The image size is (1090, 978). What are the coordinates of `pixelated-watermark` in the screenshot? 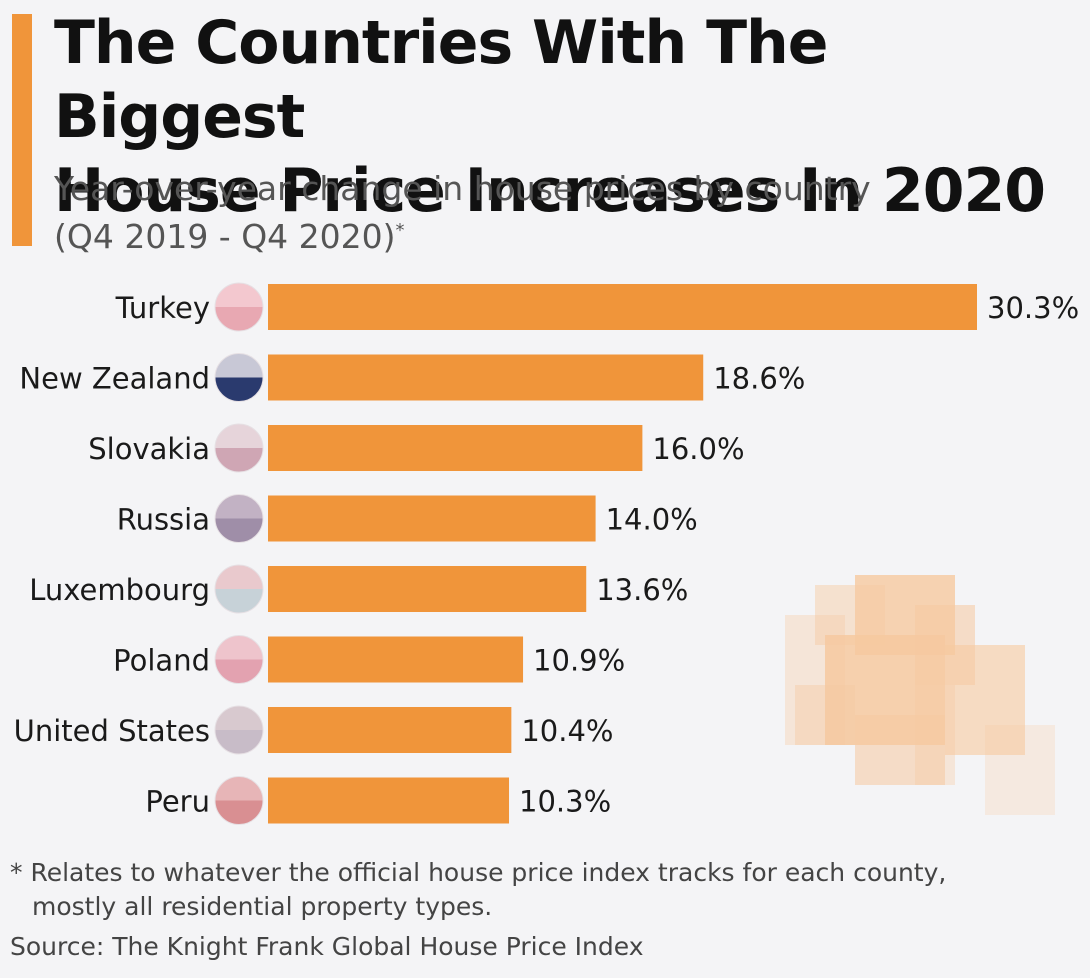 It's located at (920, 695).